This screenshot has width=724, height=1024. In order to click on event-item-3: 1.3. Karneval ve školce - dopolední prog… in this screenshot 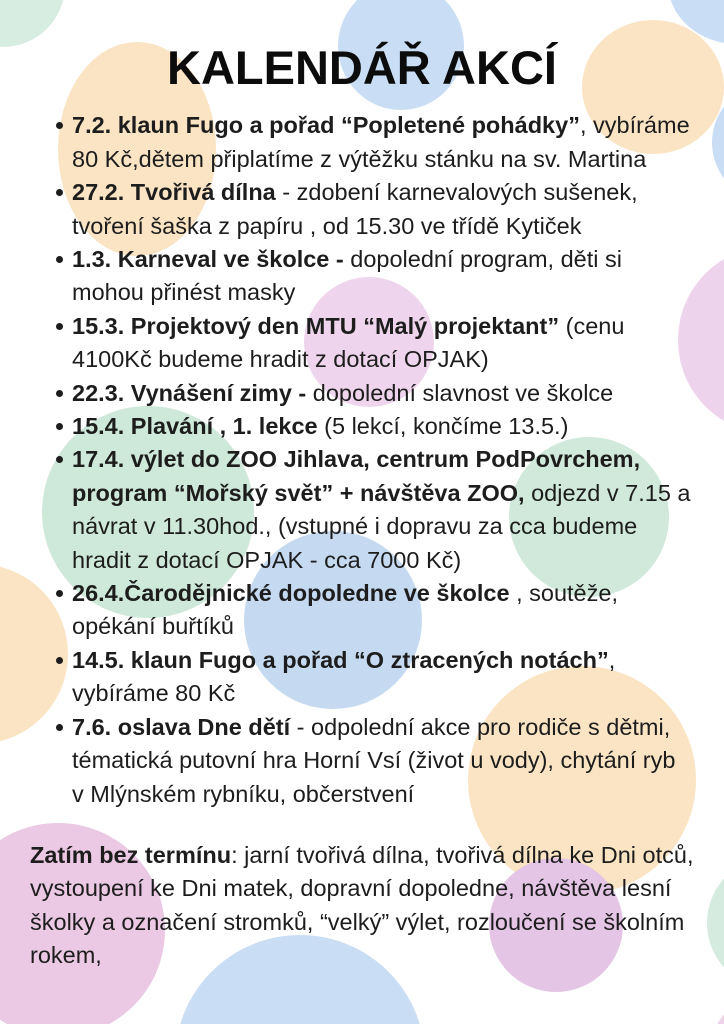, I will do `click(374, 276)`.